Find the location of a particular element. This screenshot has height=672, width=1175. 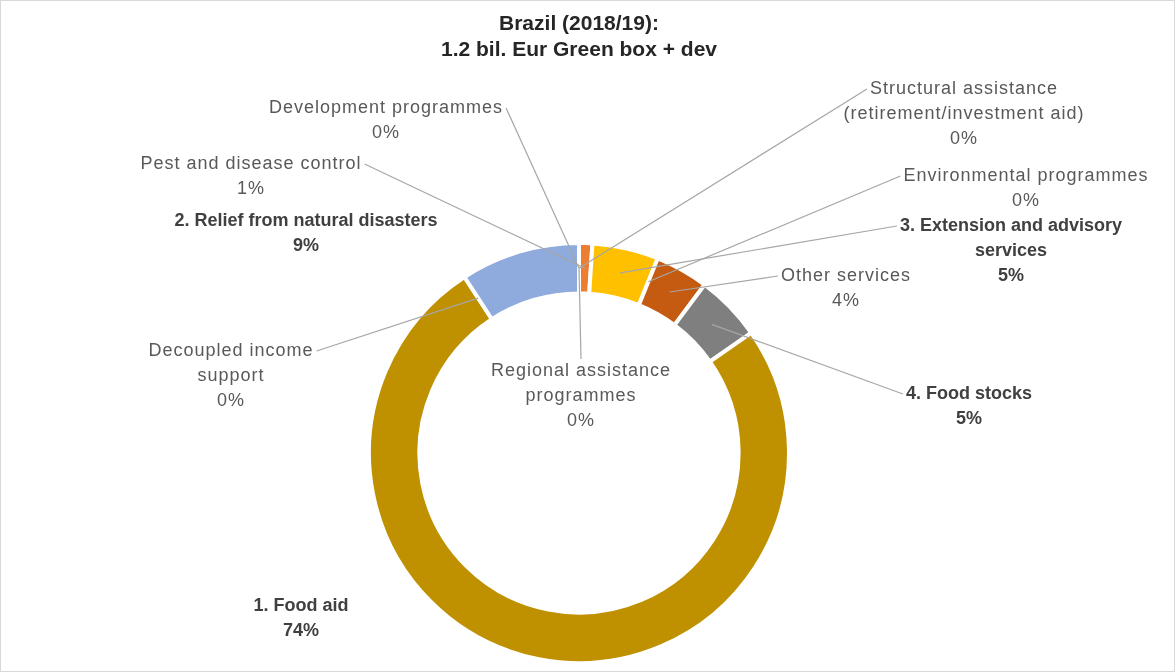

data-label: 74% is located at coordinates (301, 629).